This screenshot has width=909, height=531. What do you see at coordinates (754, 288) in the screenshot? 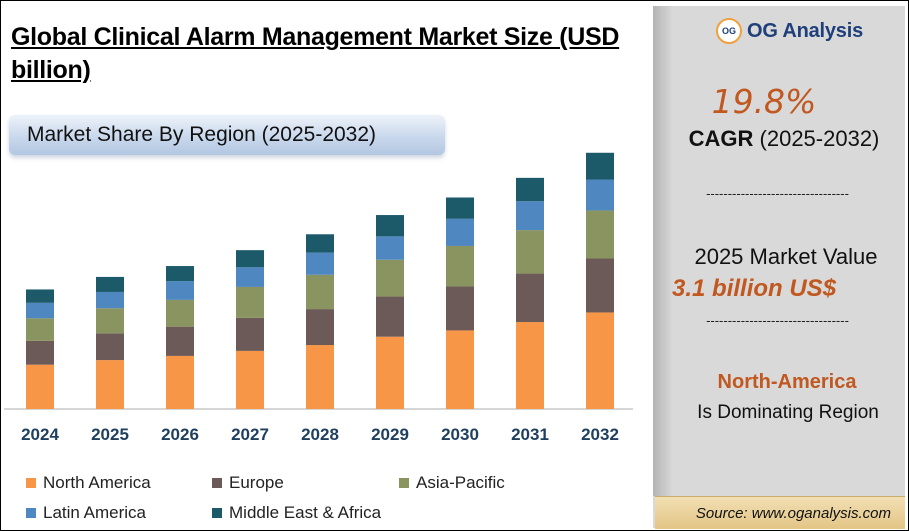
I see `market-value: 3.1 billion US$` at bounding box center [754, 288].